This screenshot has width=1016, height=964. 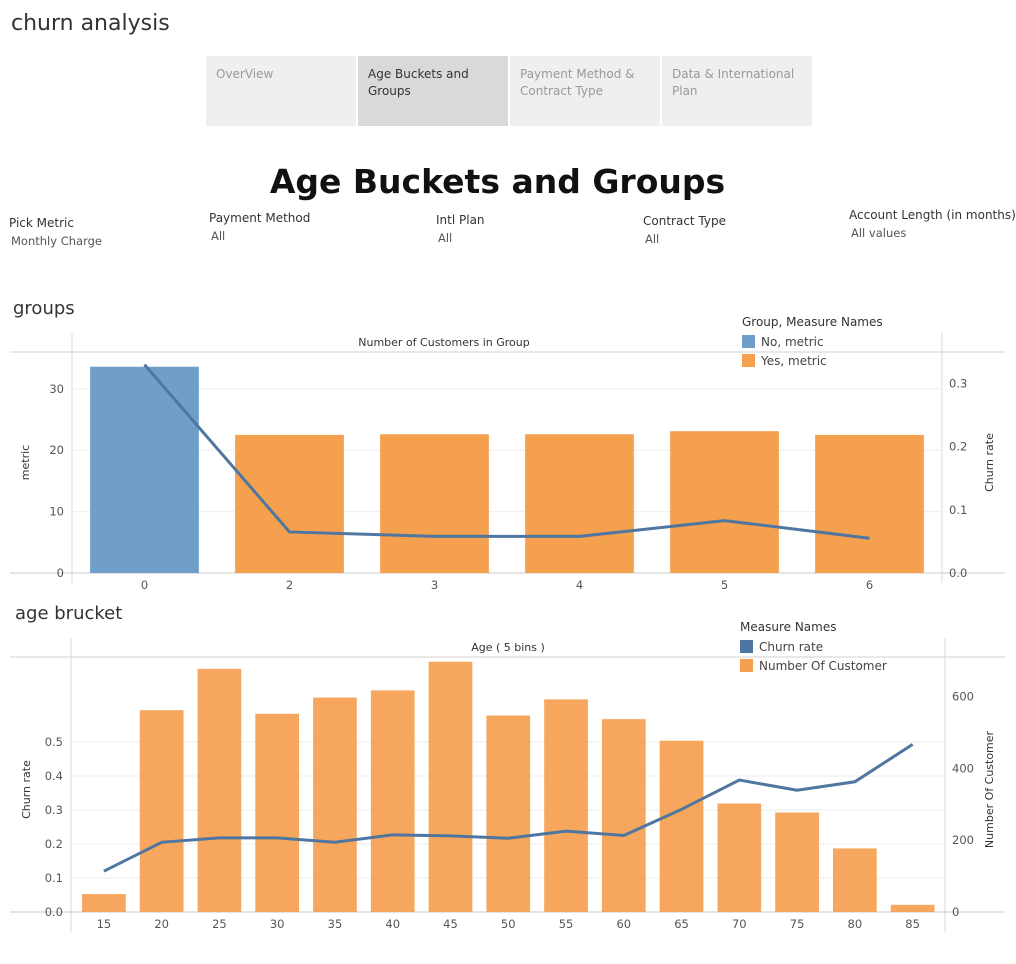 I want to click on x-axis-title: Age ( 5 bins ), so click(x=508, y=647).